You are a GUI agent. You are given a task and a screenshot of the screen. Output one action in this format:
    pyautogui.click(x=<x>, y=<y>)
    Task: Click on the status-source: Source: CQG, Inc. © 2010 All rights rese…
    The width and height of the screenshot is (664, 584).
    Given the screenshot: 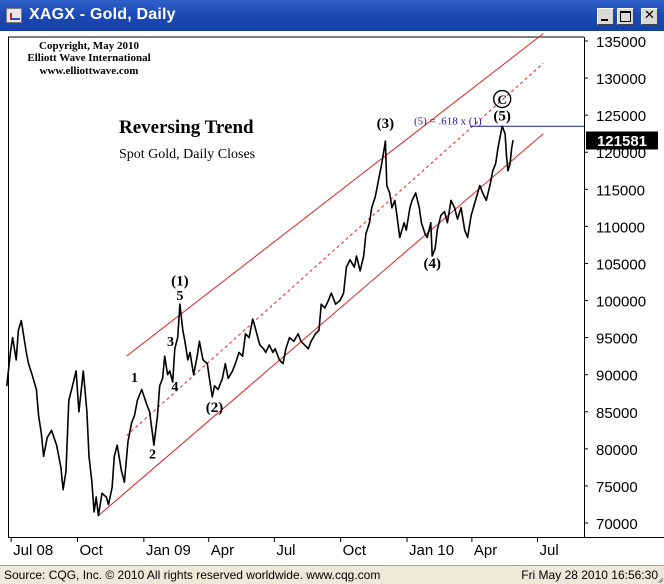 What is the action you would take?
    pyautogui.click(x=192, y=575)
    